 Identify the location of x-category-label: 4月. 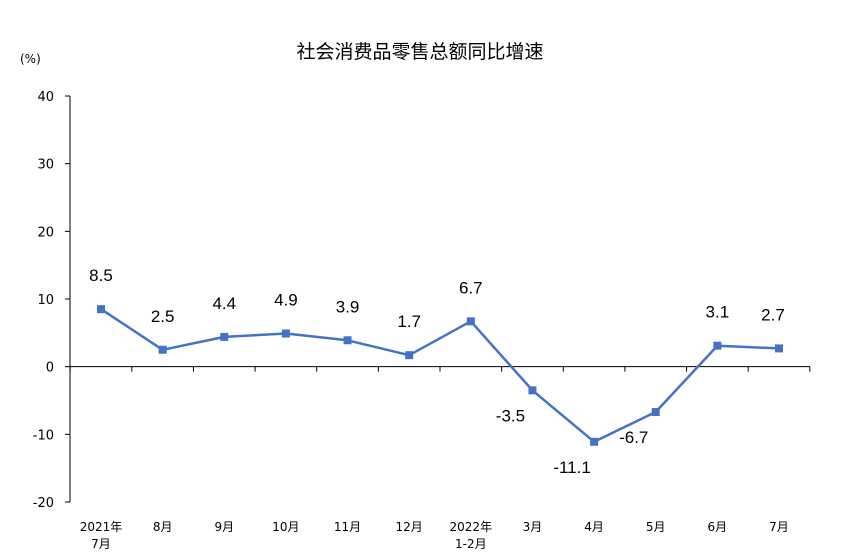
(594, 527).